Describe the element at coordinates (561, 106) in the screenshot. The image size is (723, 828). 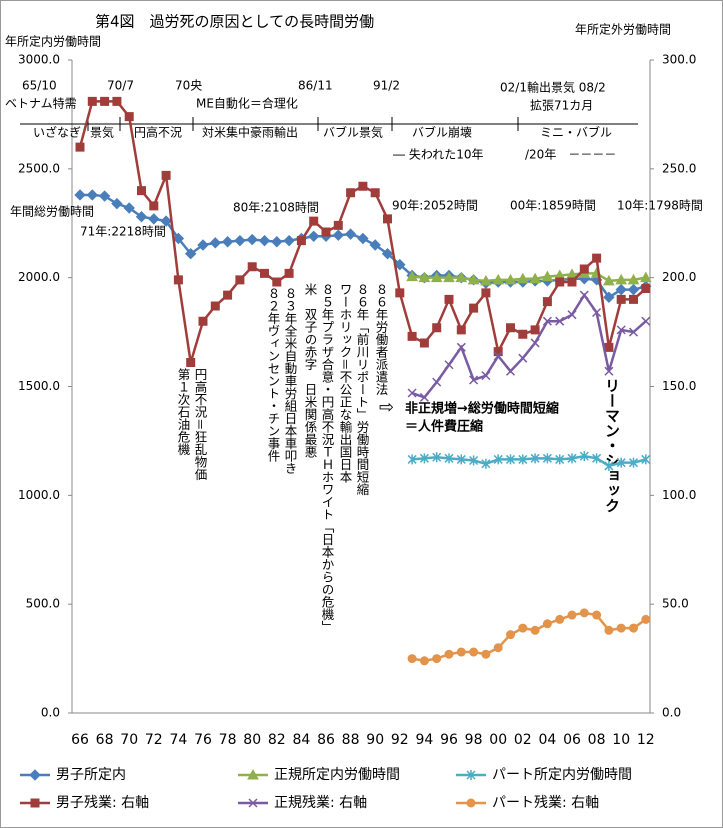
I see `annotation: 拡張71カ月` at that location.